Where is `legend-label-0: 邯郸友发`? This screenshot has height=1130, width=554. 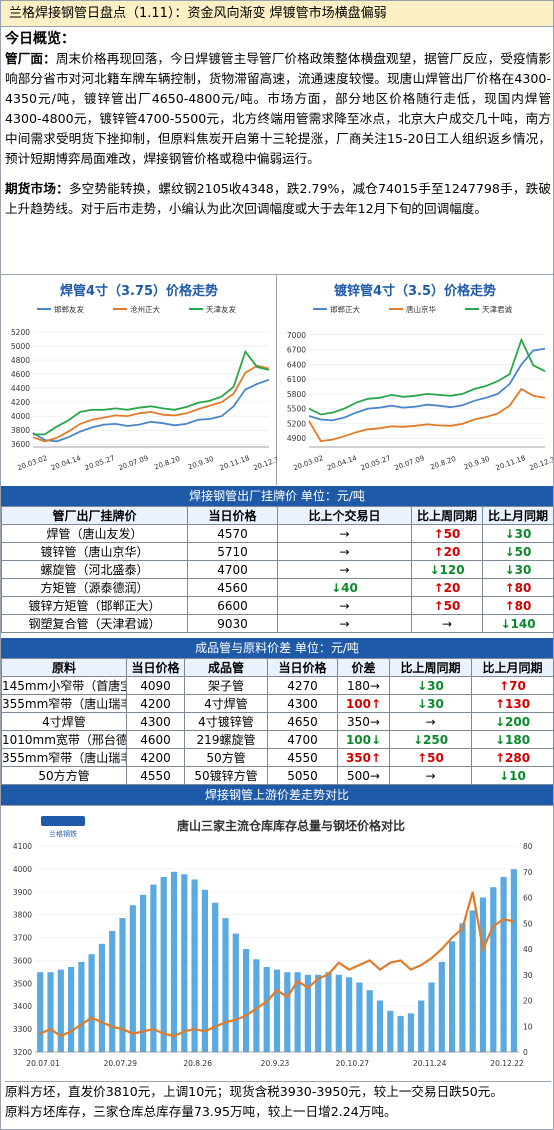
legend-label-0: 邯郸友发 is located at coordinates (69, 309).